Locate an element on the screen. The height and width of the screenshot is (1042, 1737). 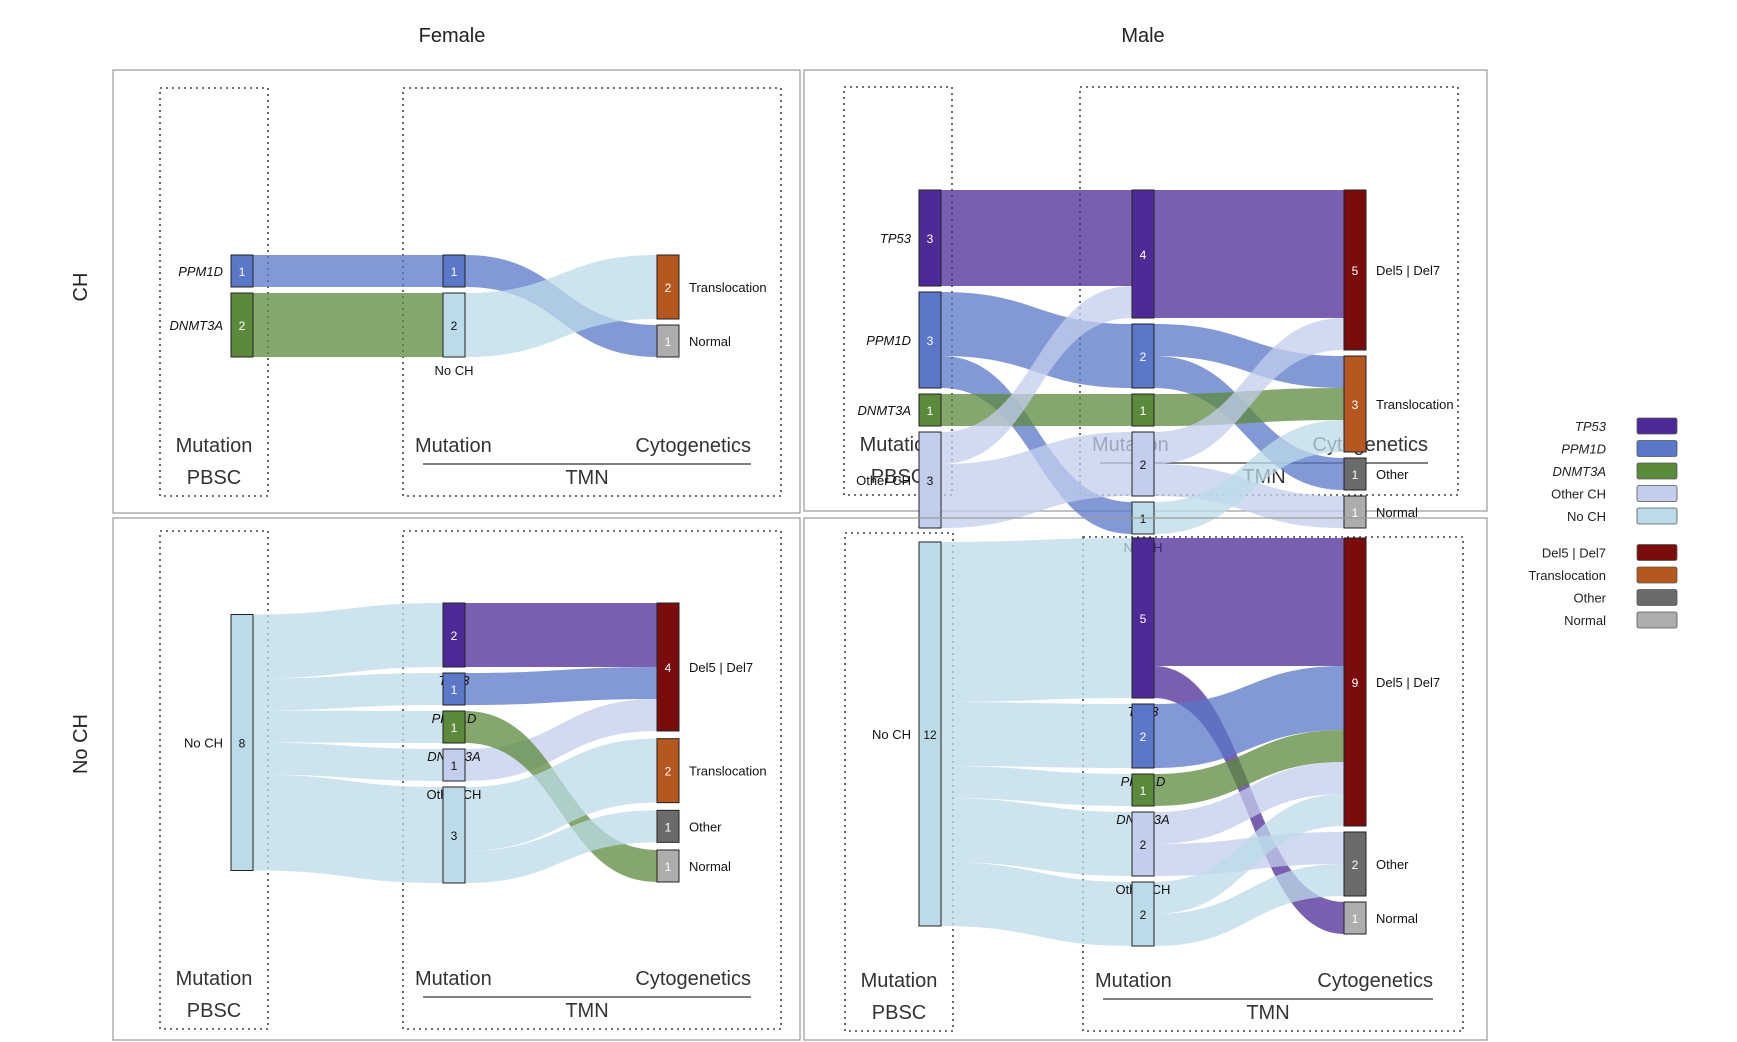
flow-other-ch-to-del5-del7 is located at coordinates (561, 740).